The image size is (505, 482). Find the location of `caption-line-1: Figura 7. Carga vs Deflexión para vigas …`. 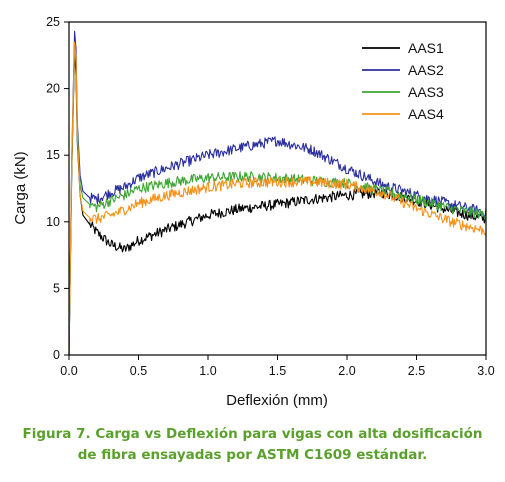

caption-line-1: Figura 7. Carga vs Deflexión para vigas … is located at coordinates (252, 434).